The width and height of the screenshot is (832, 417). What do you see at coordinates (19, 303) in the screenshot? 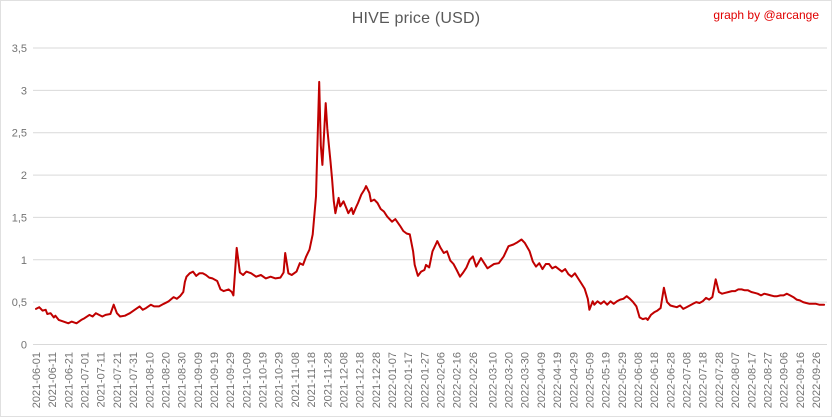
I see `y-tick-label: 0,5` at bounding box center [19, 303].